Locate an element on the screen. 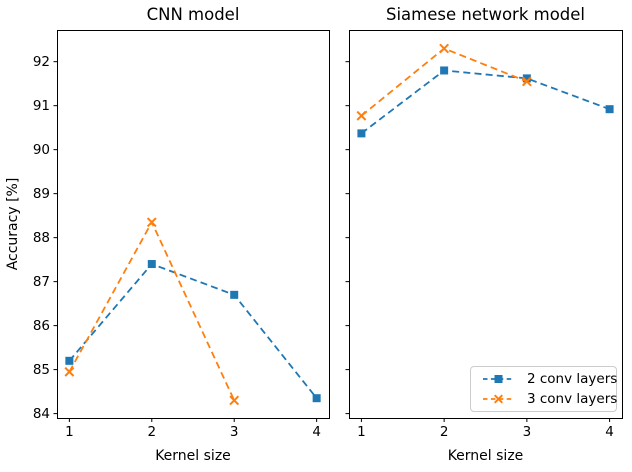 The width and height of the screenshot is (632, 472). x-axis-label-left: Kernel size is located at coordinates (193, 456).